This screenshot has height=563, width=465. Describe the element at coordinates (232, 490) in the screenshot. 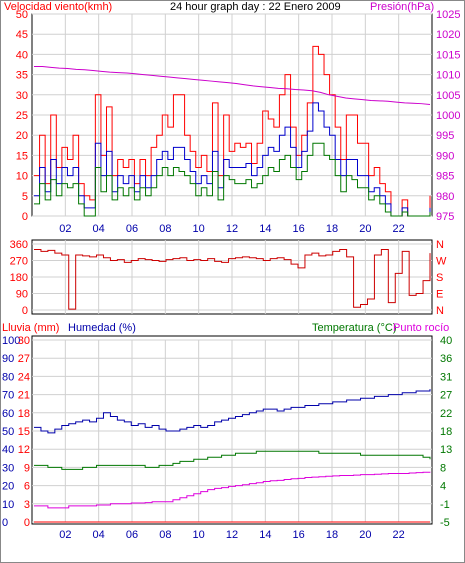

I see `series-dewpoint` at that location.